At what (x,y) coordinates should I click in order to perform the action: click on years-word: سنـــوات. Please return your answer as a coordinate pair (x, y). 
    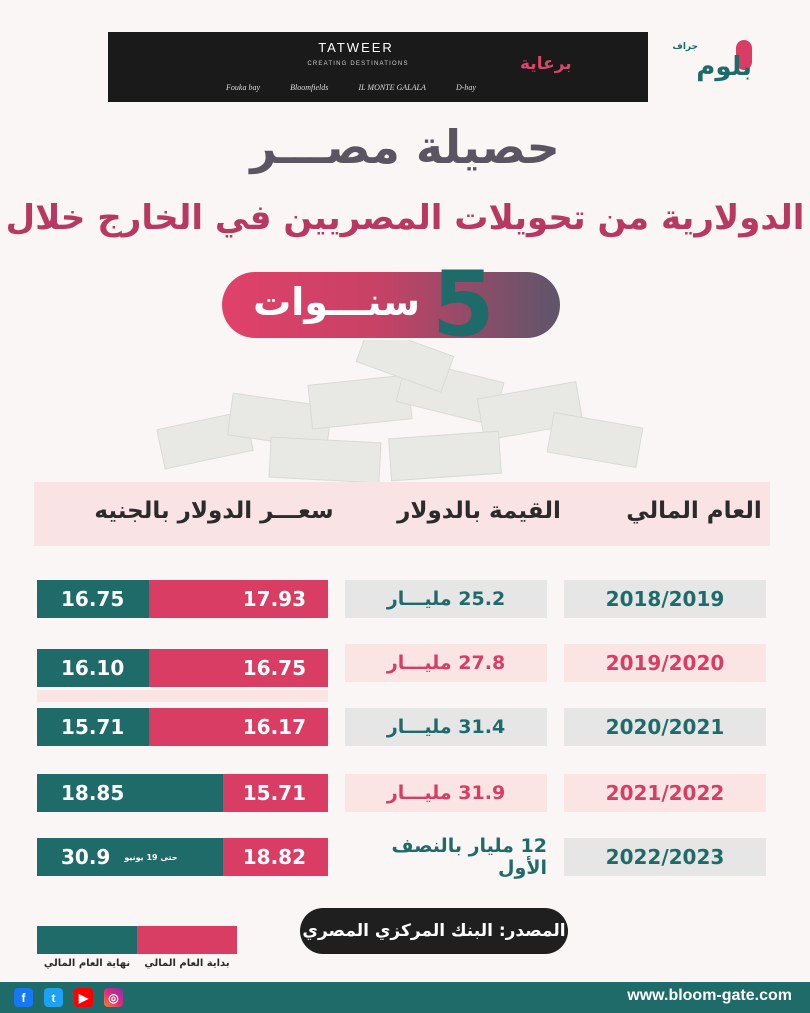
    Looking at the image, I should click on (336, 302).